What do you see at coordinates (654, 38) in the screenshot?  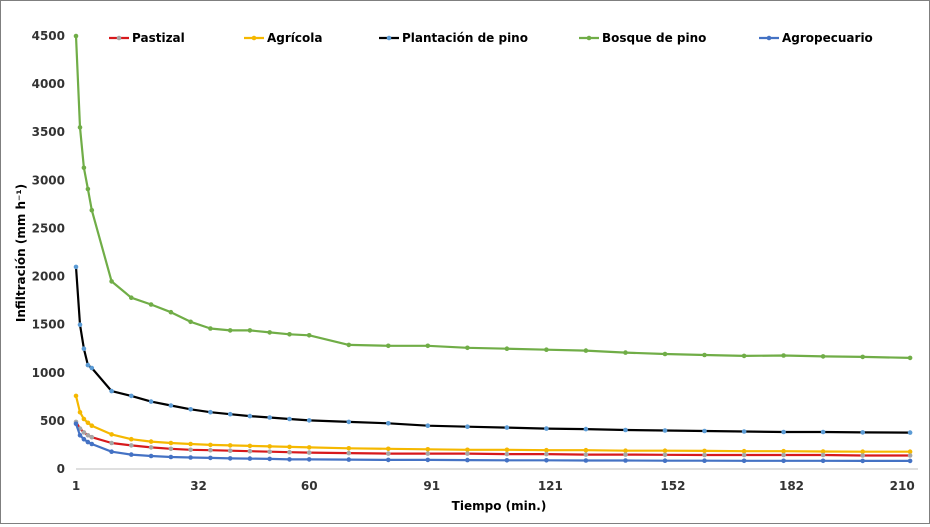 I see `legend-label: Bosque de pino` at bounding box center [654, 38].